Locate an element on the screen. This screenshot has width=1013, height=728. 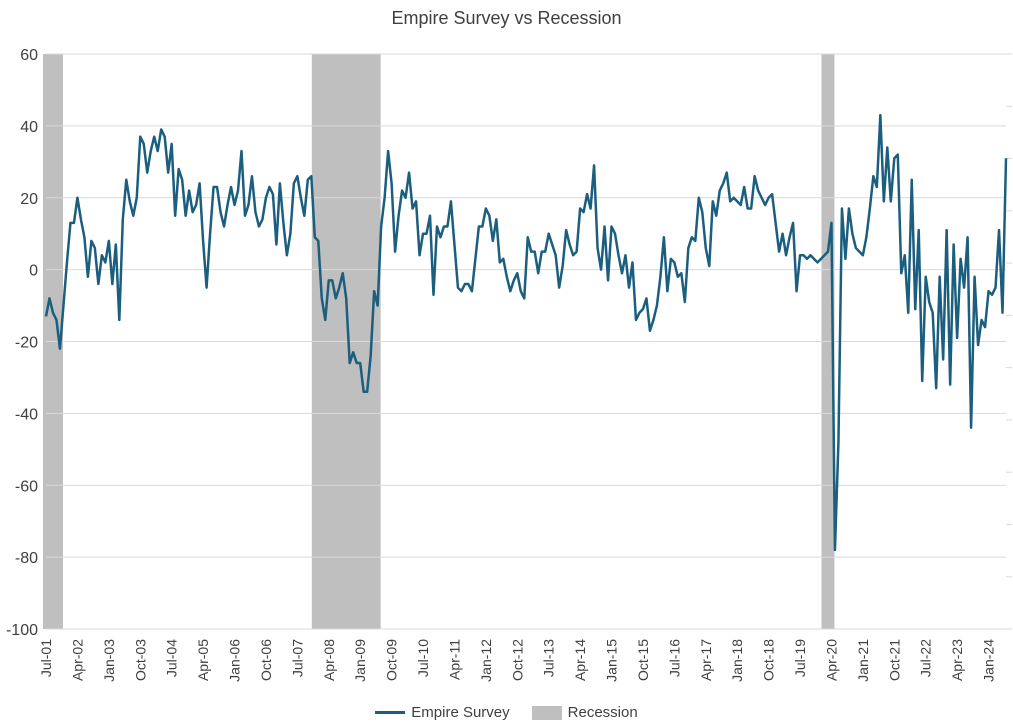
x-tick-label: Apr-23 is located at coordinates (957, 660).